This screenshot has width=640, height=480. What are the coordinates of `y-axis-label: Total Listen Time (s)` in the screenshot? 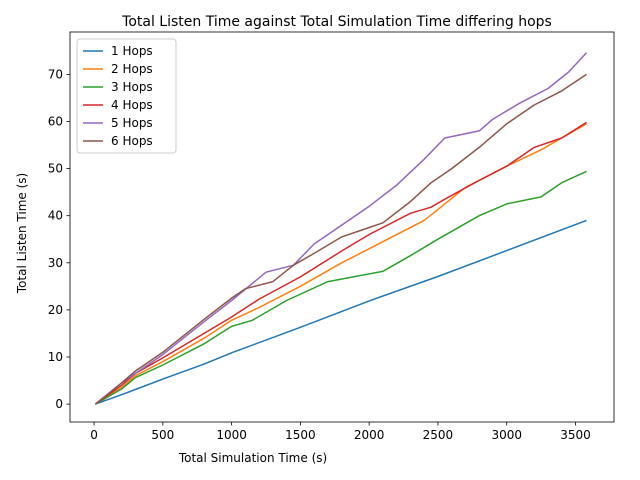 It's located at (22, 233).